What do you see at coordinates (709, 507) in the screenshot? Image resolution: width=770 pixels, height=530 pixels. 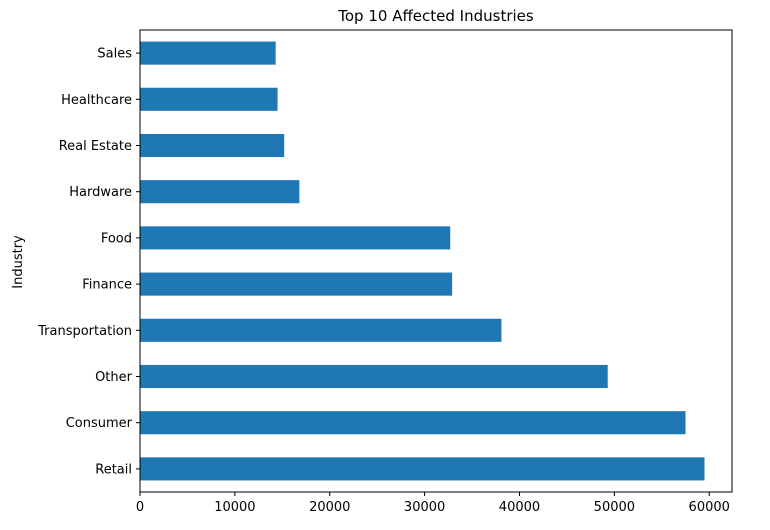 I see `x-tick-label: 60000` at bounding box center [709, 507].